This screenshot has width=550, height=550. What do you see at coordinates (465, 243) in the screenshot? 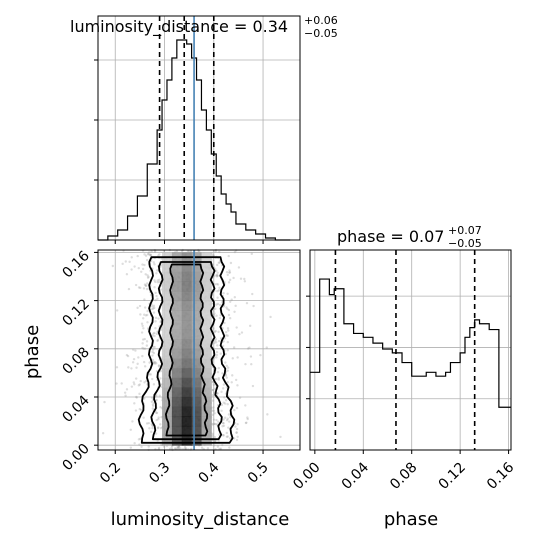
I see `phase-title-minus: −0.05` at bounding box center [465, 243].